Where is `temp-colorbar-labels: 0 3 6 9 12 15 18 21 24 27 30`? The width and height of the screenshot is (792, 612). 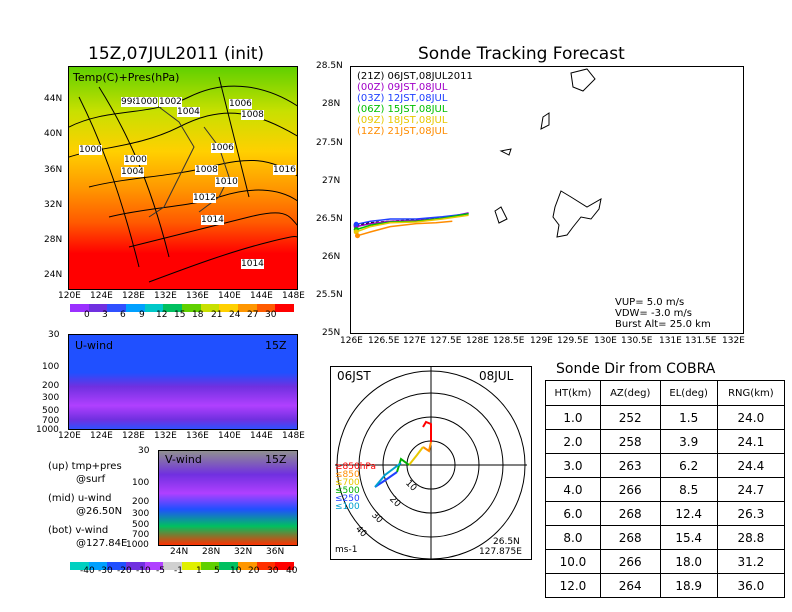 temp-colorbar-labels: 0 3 6 9 12 15 18 21 24 27 30 is located at coordinates (194, 315).